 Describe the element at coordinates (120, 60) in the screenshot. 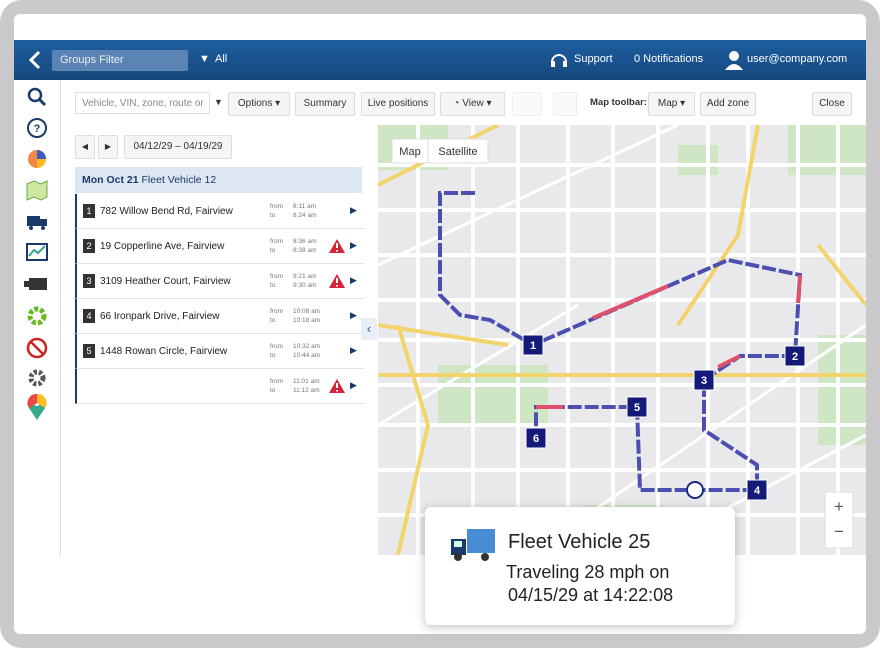

I see `groups-filter: Groups Filter` at that location.